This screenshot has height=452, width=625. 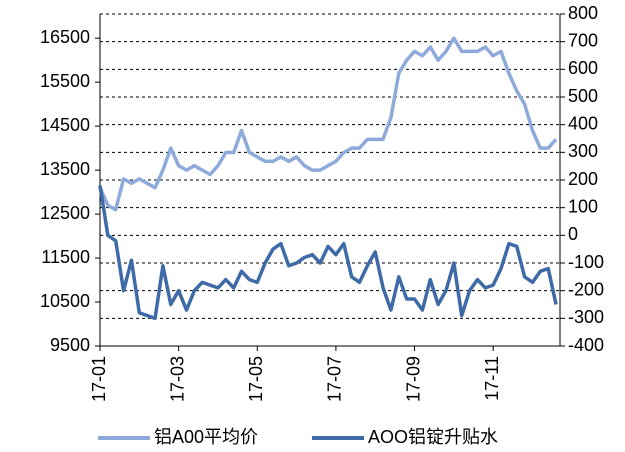 What do you see at coordinates (583, 96) in the screenshot?
I see `y2-tick-label: 500` at bounding box center [583, 96].